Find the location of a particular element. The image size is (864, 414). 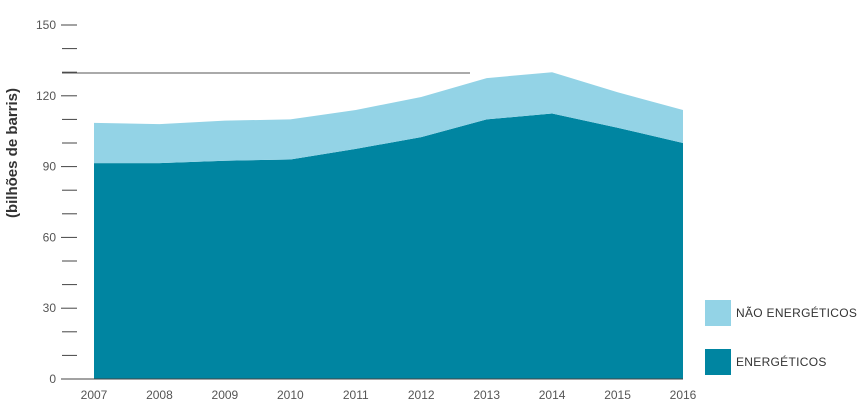

x-tick-label: 2014 is located at coordinates (552, 395).